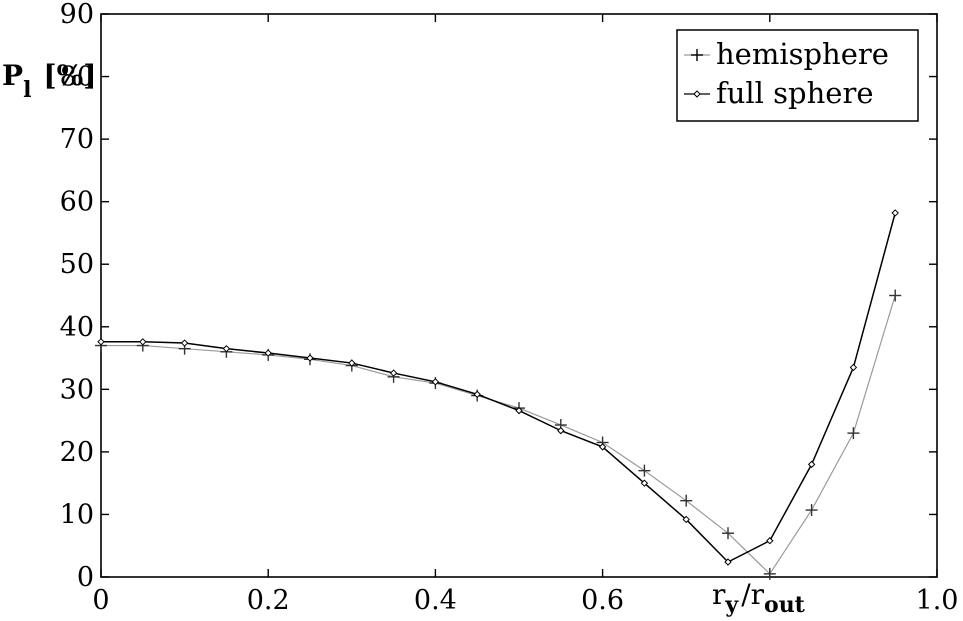  I want to click on y-tick-label: 70, so click(77, 139).